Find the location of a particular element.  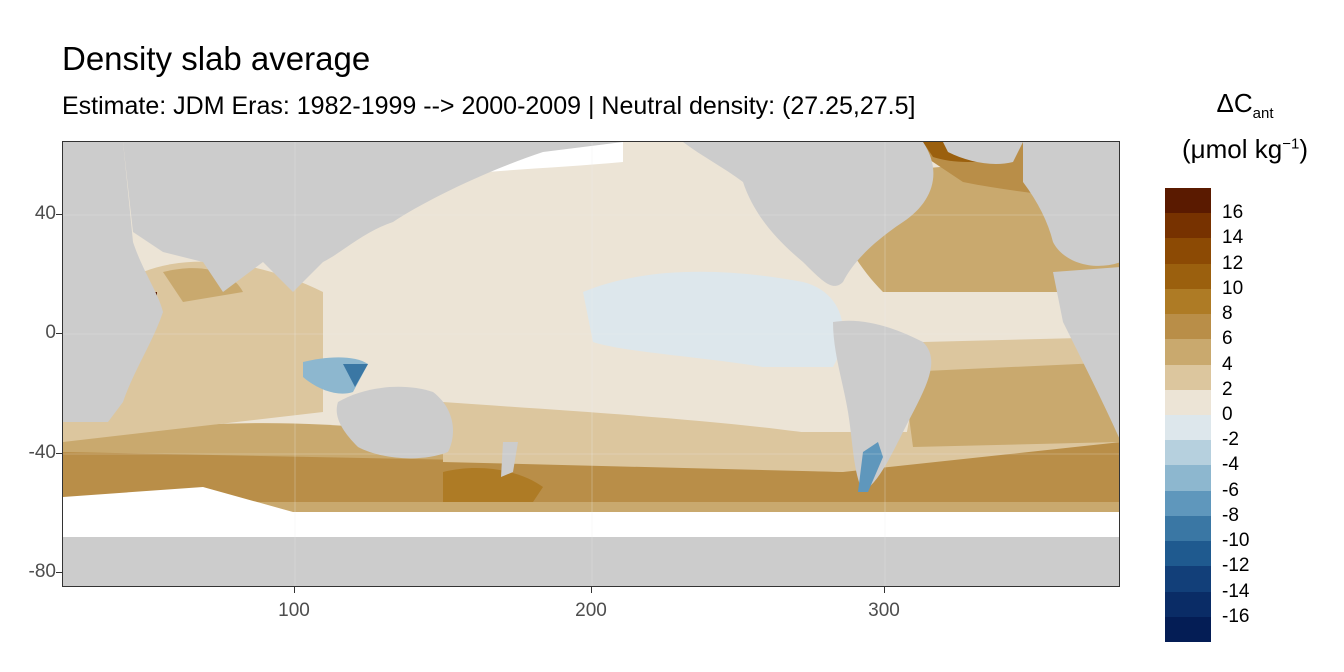

legend-title-main: ΔC is located at coordinates (1234, 103).